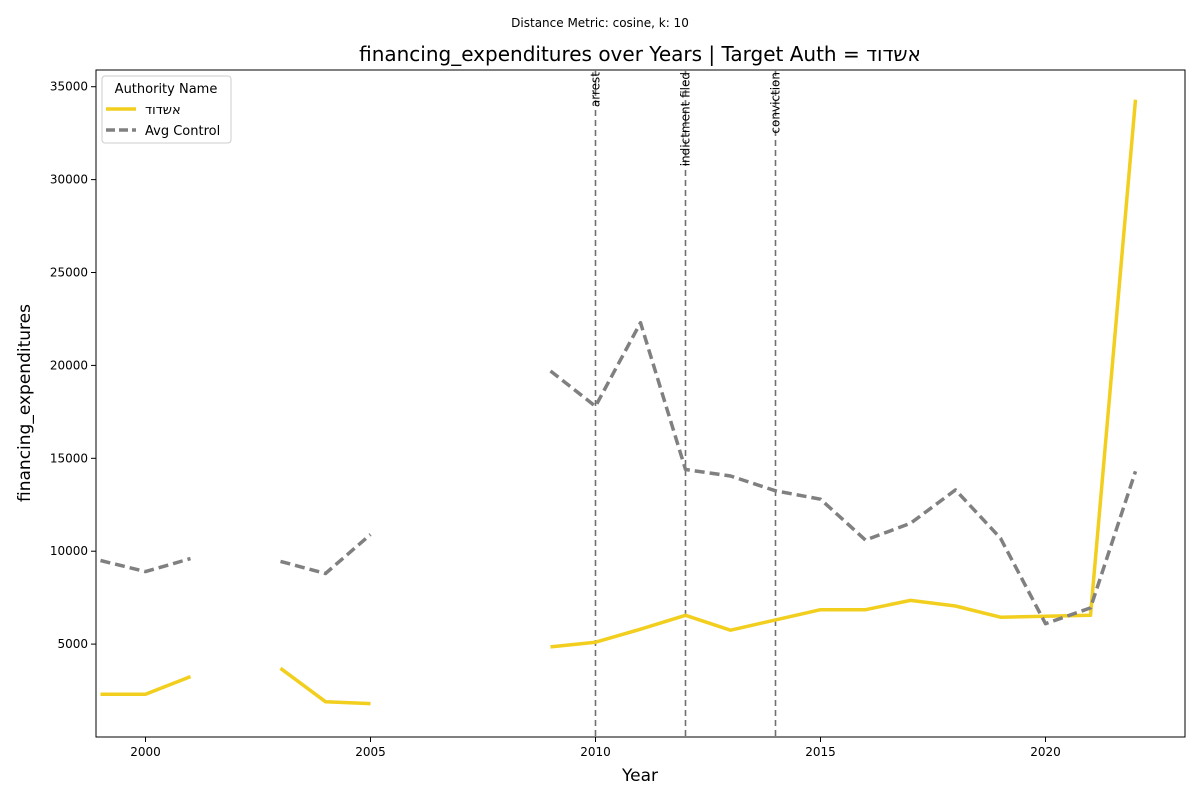 The image size is (1200, 800). What do you see at coordinates (370, 752) in the screenshot?
I see `x-tick-label: 2005` at bounding box center [370, 752].